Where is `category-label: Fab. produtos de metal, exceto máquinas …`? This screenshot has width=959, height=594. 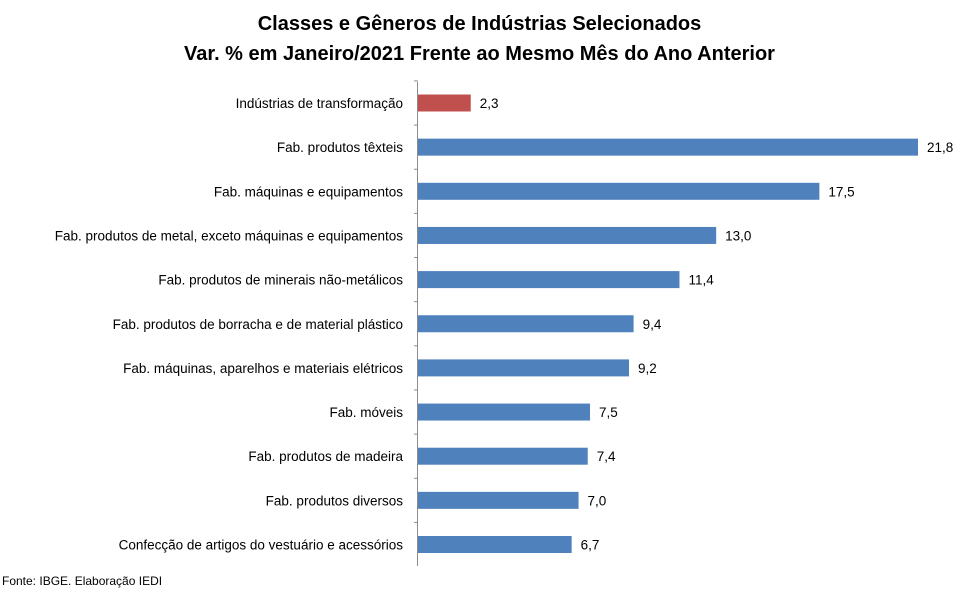
category-label: Fab. produtos de metal, exceto máquinas … is located at coordinates (229, 235).